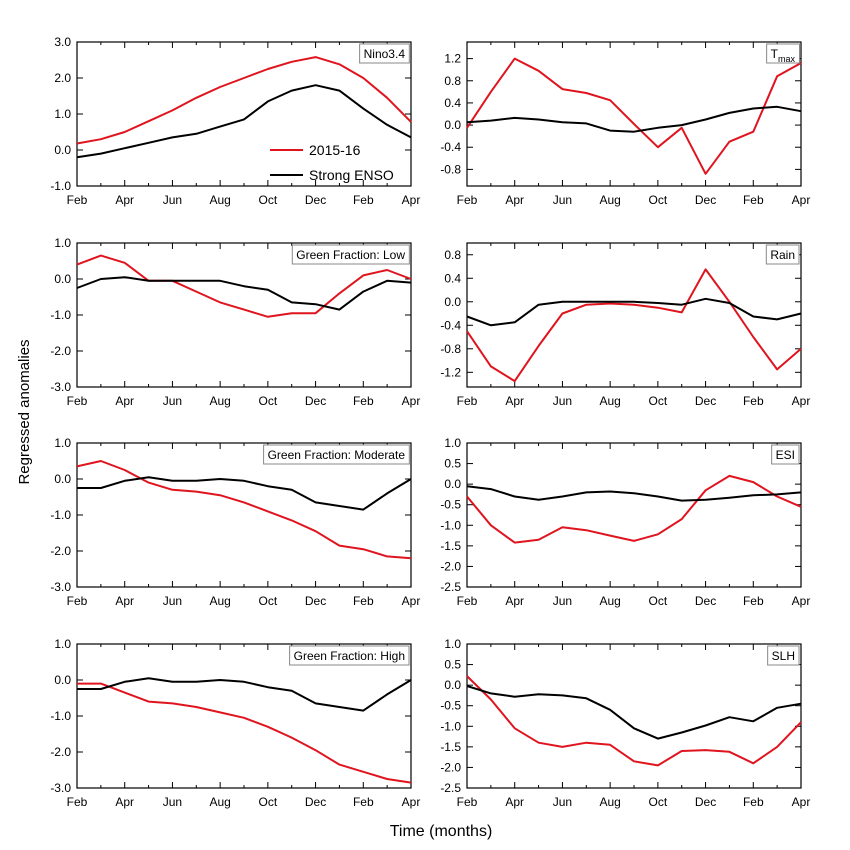 Image resolution: width=850 pixels, height=850 pixels. I want to click on panel-title: Rain, so click(782, 254).